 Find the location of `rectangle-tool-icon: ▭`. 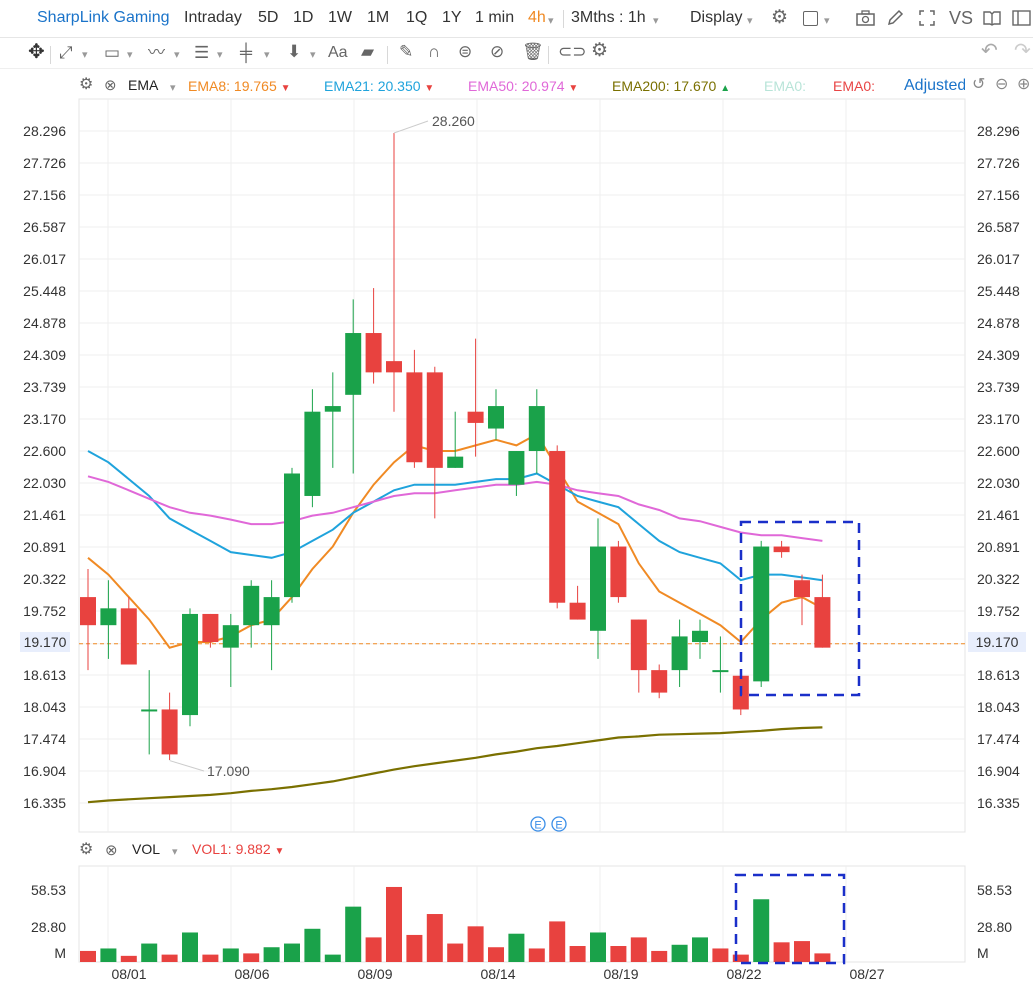

rectangle-tool-icon: ▭ is located at coordinates (112, 52).